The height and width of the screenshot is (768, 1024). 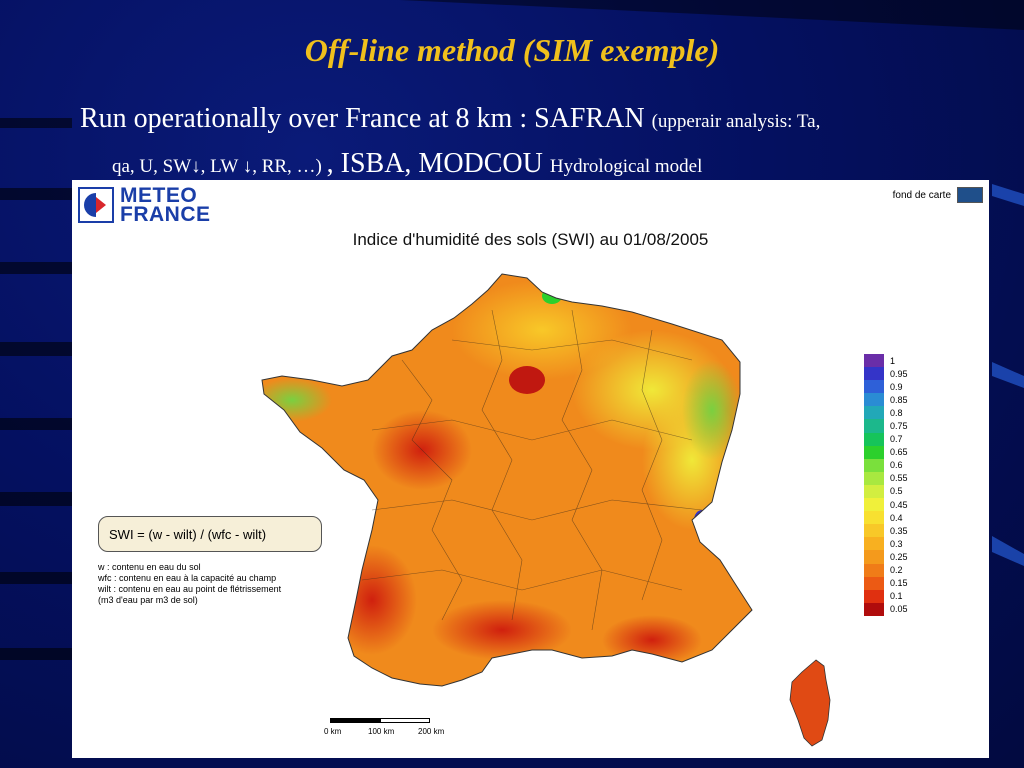 I want to click on legend-row: 0.95, so click(x=886, y=374).